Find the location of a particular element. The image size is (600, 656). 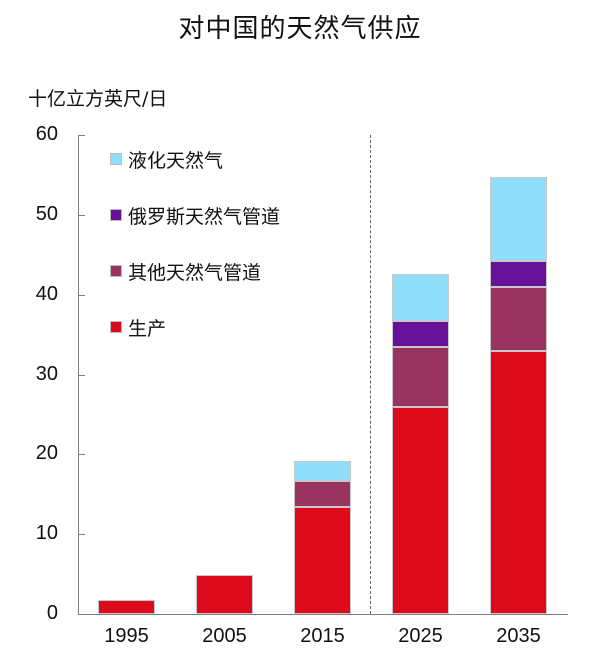

y-tick-label: 20 is located at coordinates (46, 453).